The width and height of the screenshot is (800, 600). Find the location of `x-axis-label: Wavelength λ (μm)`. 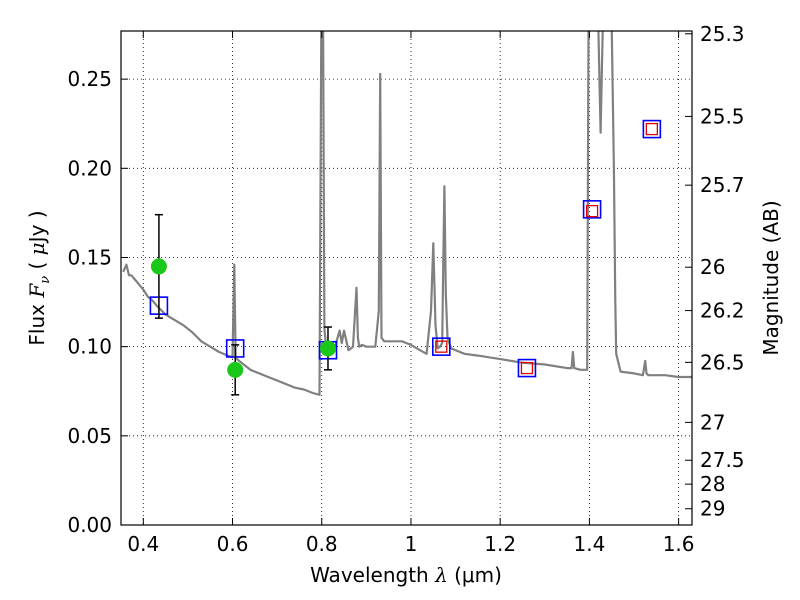

x-axis-label: Wavelength λ (μm) is located at coordinates (406, 575).